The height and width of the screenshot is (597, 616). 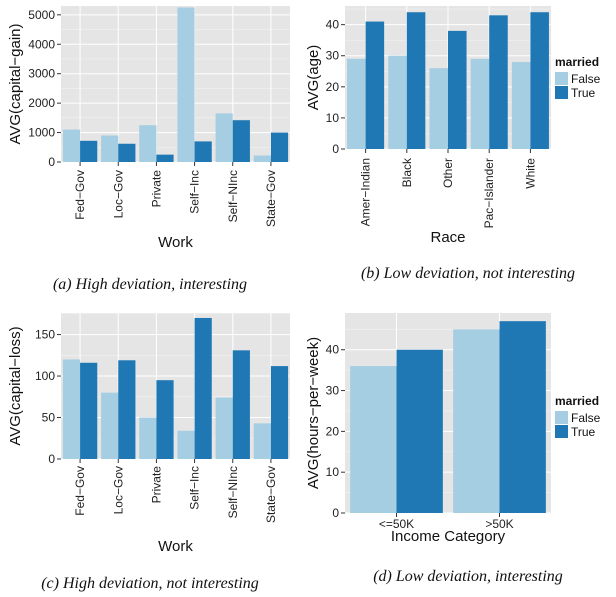 I want to click on y-axis-title: AVG(hours−per−week), so click(x=313, y=413).